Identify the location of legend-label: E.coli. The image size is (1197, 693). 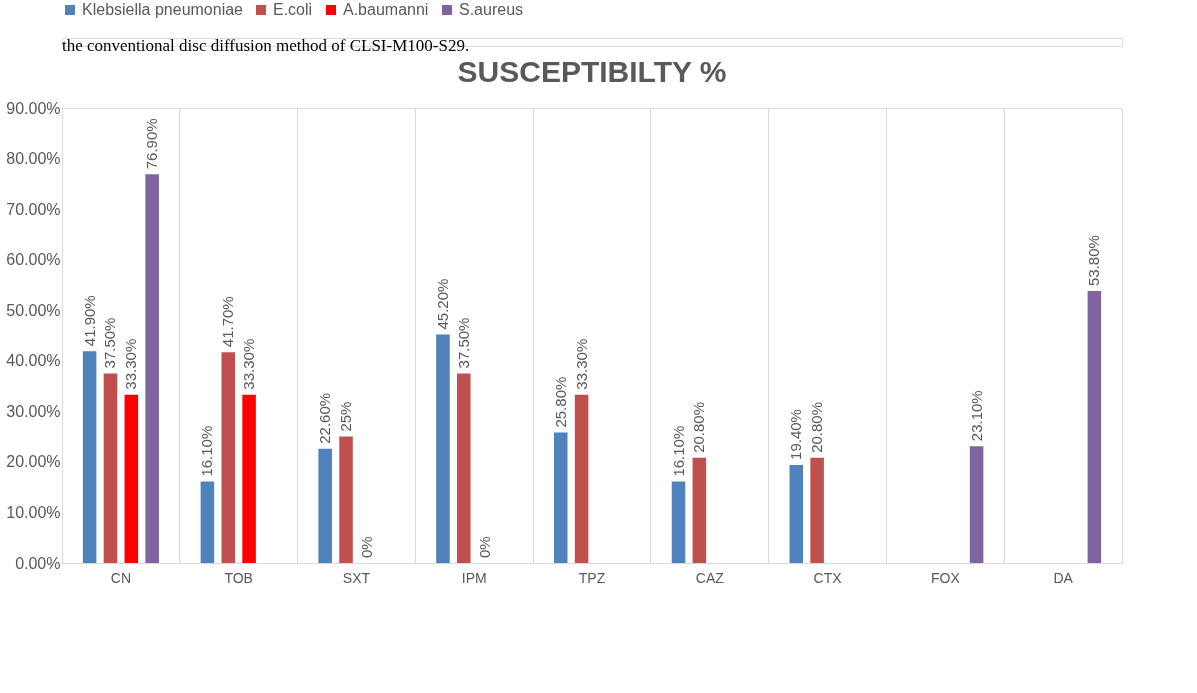
(293, 9).